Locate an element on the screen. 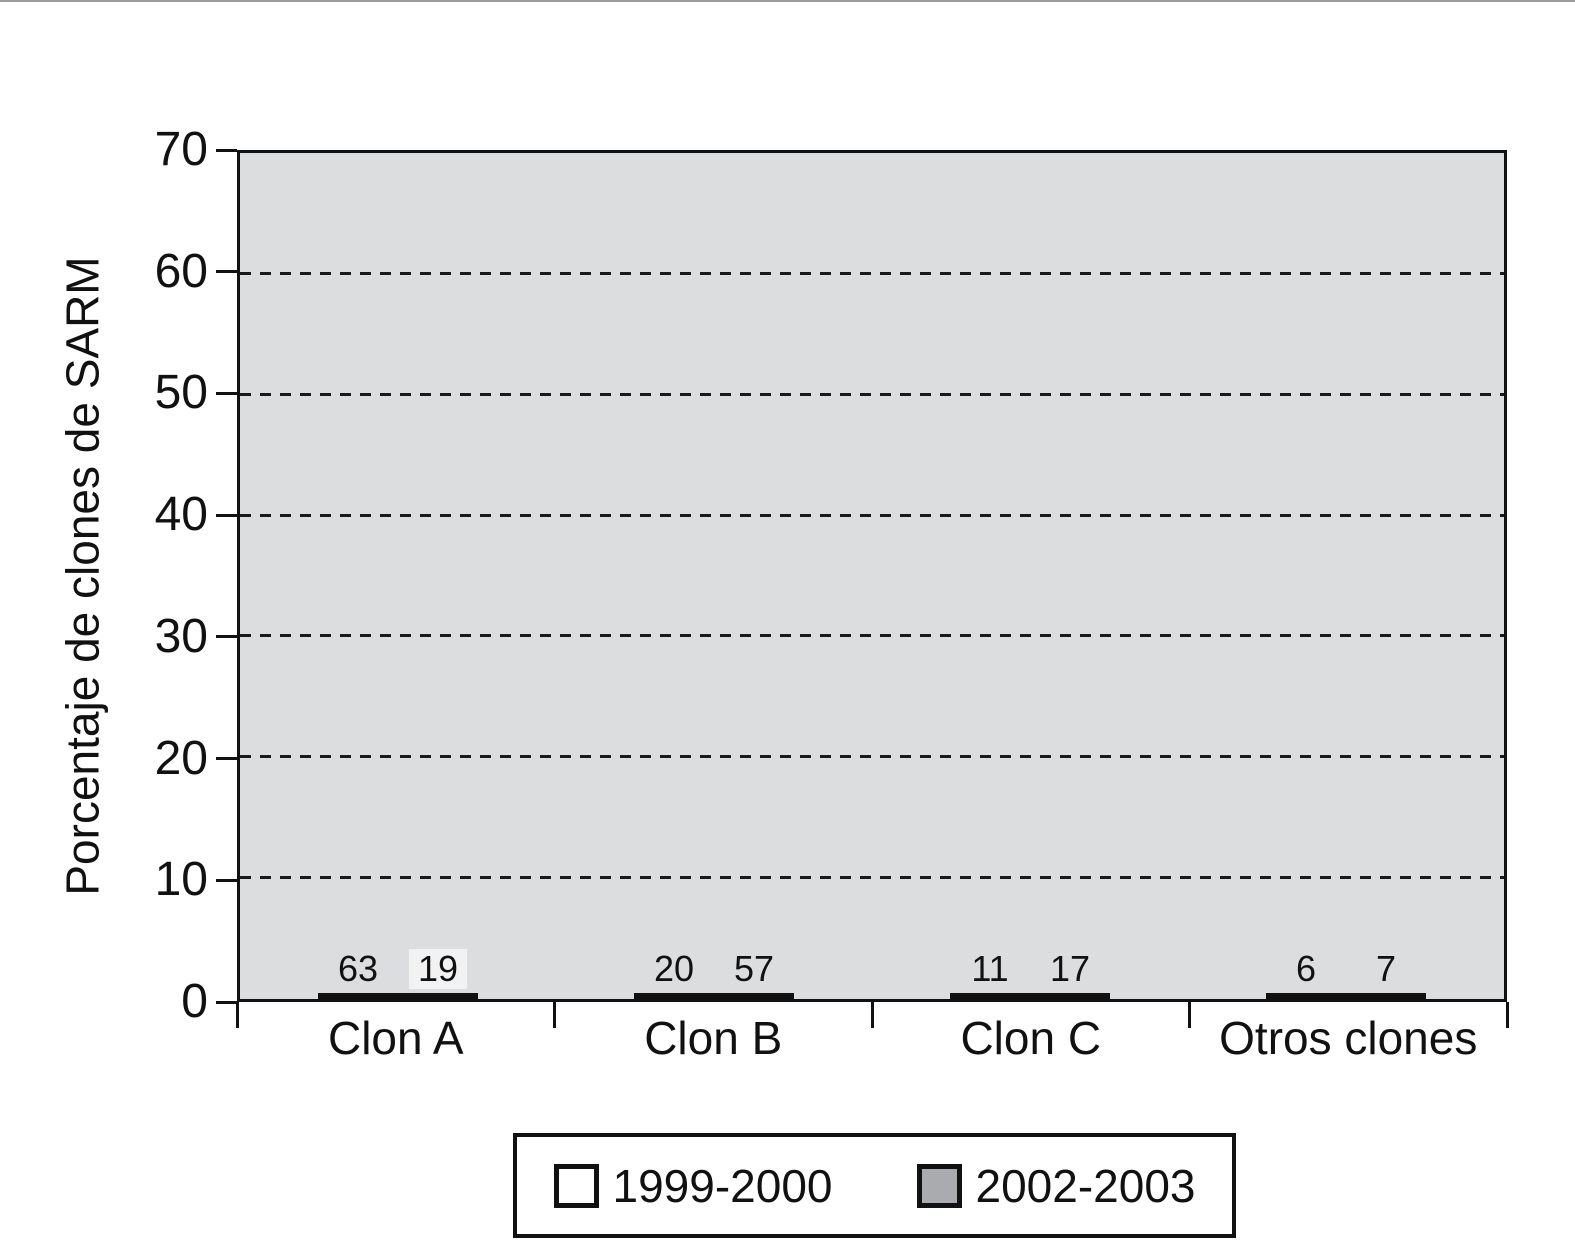 Image resolution: width=1575 pixels, height=1243 pixels. bar-clon-b-2002-2003 is located at coordinates (754, 996).